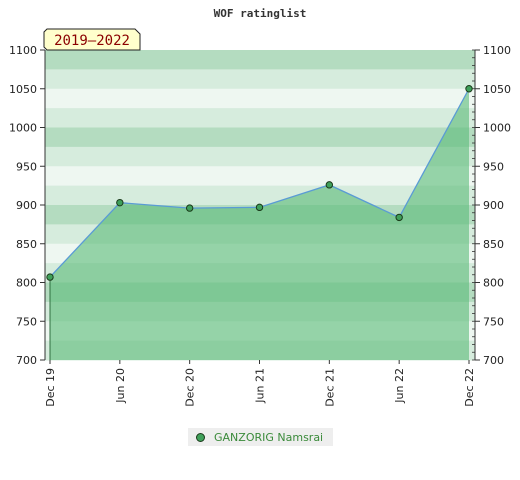 The image size is (520, 480). I want to click on legend: GANZORIG Namsrai, so click(260, 437).